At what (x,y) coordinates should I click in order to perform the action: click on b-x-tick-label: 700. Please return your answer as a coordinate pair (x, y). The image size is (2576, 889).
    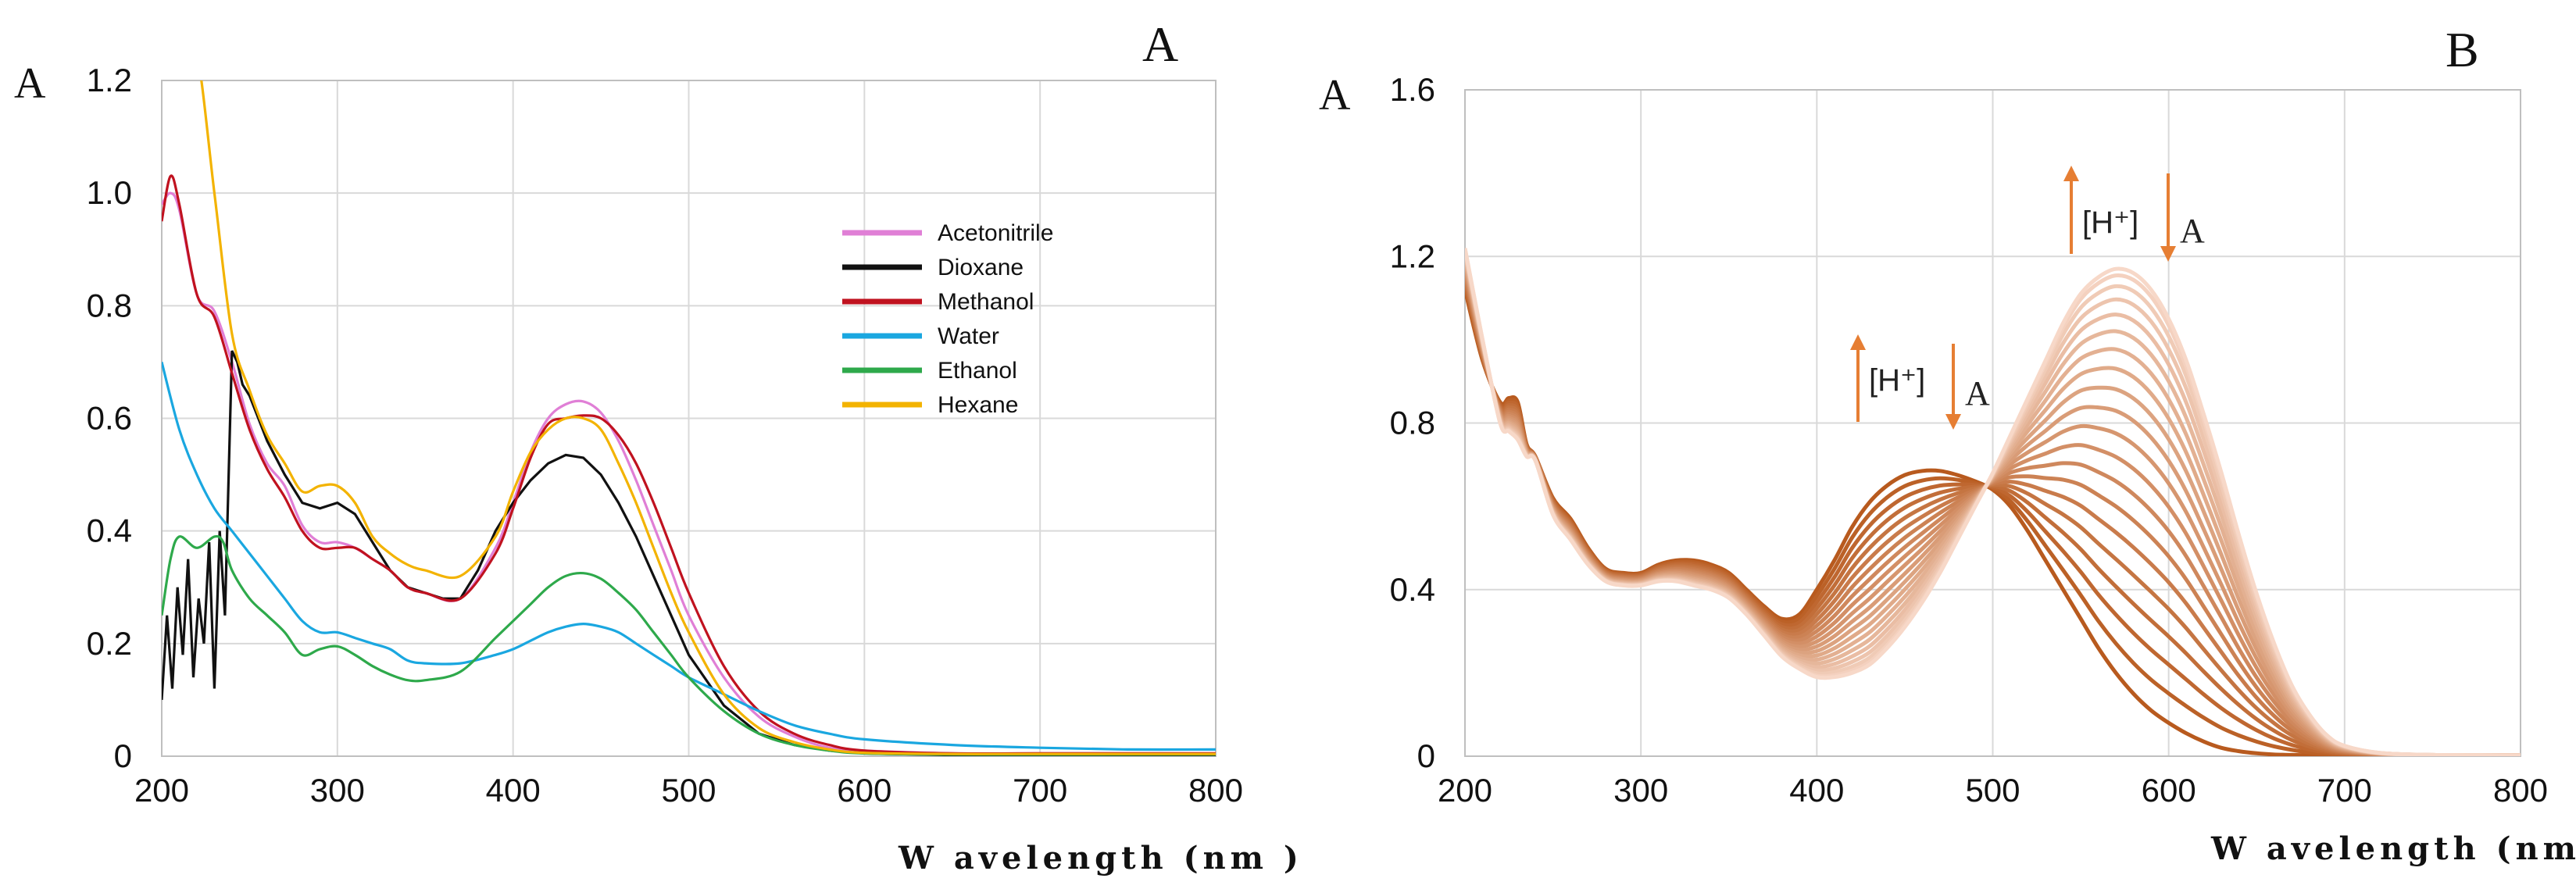
    Looking at the image, I should click on (2345, 790).